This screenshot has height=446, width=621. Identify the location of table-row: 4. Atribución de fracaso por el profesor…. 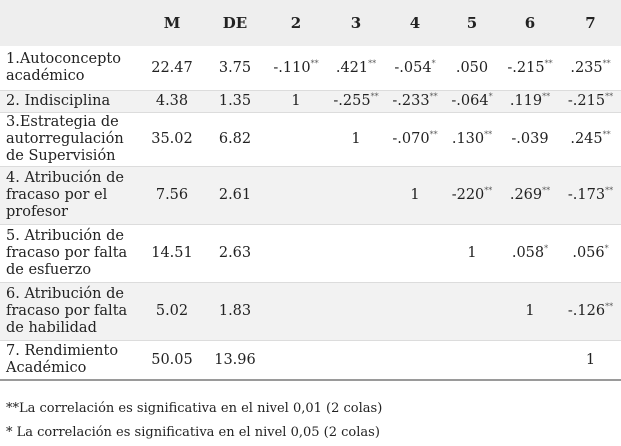
(310, 195).